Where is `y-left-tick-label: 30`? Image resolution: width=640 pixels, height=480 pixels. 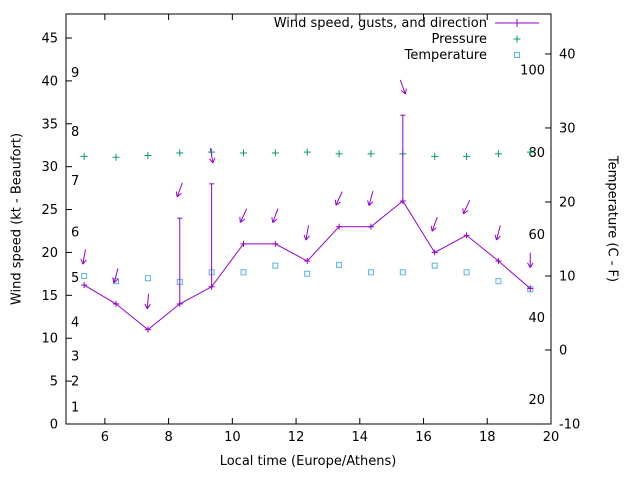
y-left-tick-label: 30 is located at coordinates (49, 167).